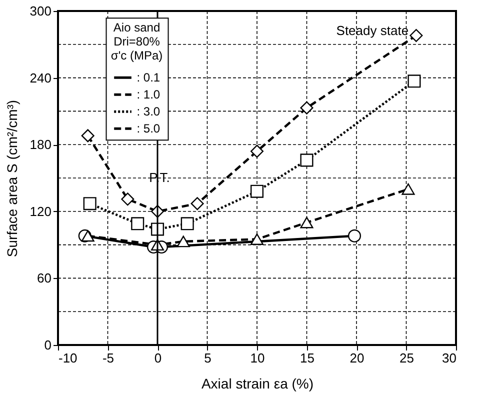  Describe the element at coordinates (148, 129) in the screenshot. I see `legend-label: : 5.0` at that location.